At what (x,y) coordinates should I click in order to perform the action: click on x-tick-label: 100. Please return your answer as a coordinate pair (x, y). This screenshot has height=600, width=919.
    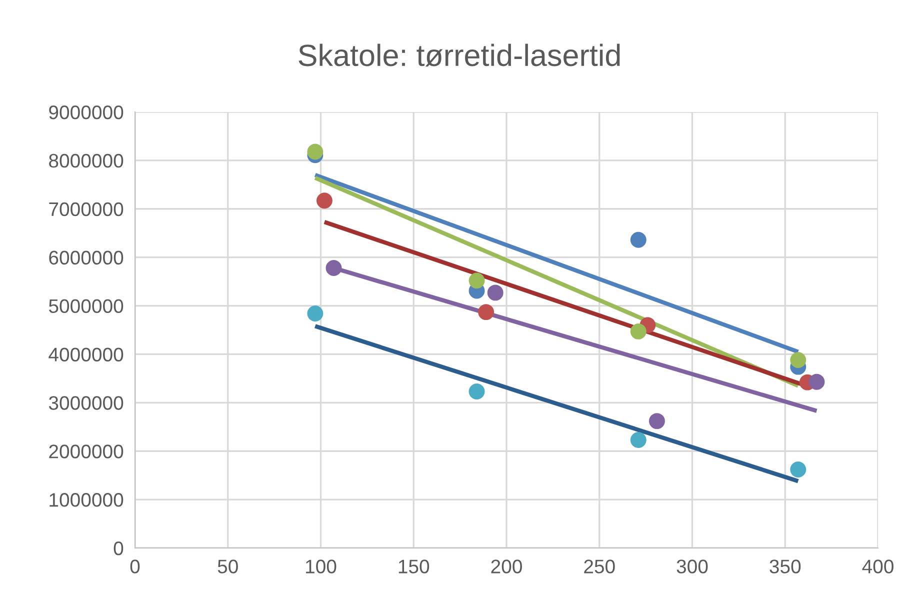
    Looking at the image, I should click on (321, 567).